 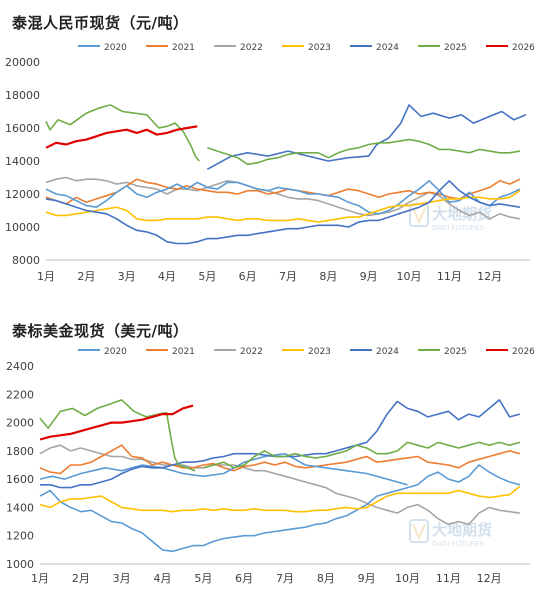 What do you see at coordinates (22, 227) in the screenshot?
I see `y-tick-label: 10000` at bounding box center [22, 227].